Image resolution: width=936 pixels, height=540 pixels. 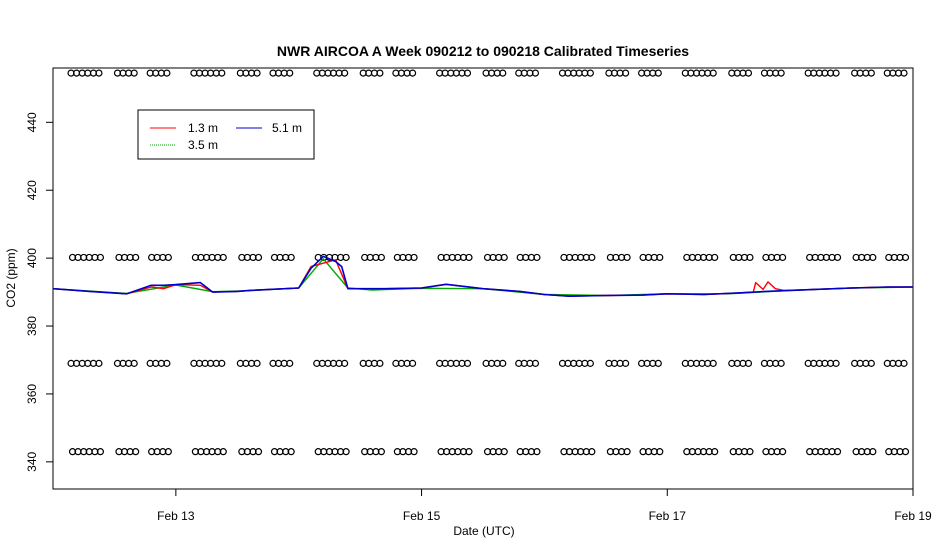 I want to click on legend-label-1-3m: 1.3 m, so click(x=203, y=128).